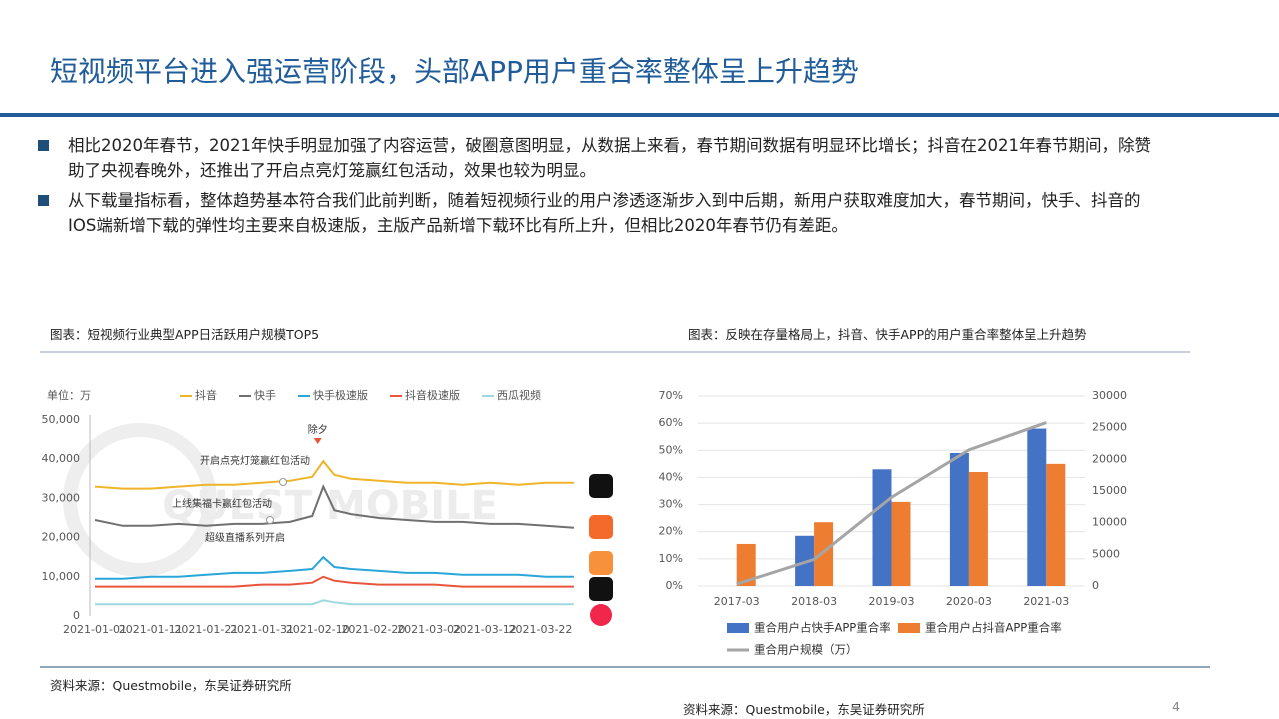 The image size is (1279, 719). I want to click on x-tick-label: 2021-01-21, so click(206, 629).